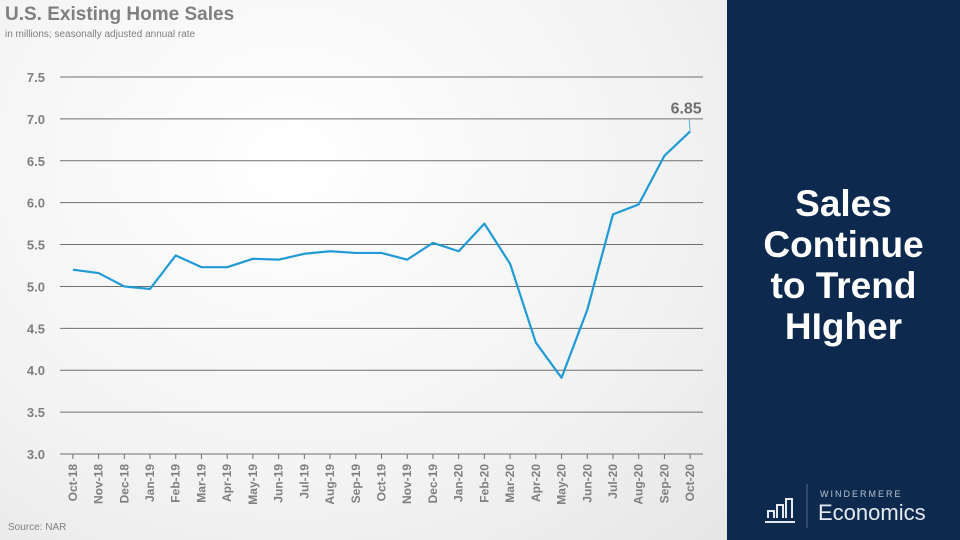 The width and height of the screenshot is (960, 540). Describe the element at coordinates (587, 483) in the screenshot. I see `x-tick-label: Jun-20` at that location.